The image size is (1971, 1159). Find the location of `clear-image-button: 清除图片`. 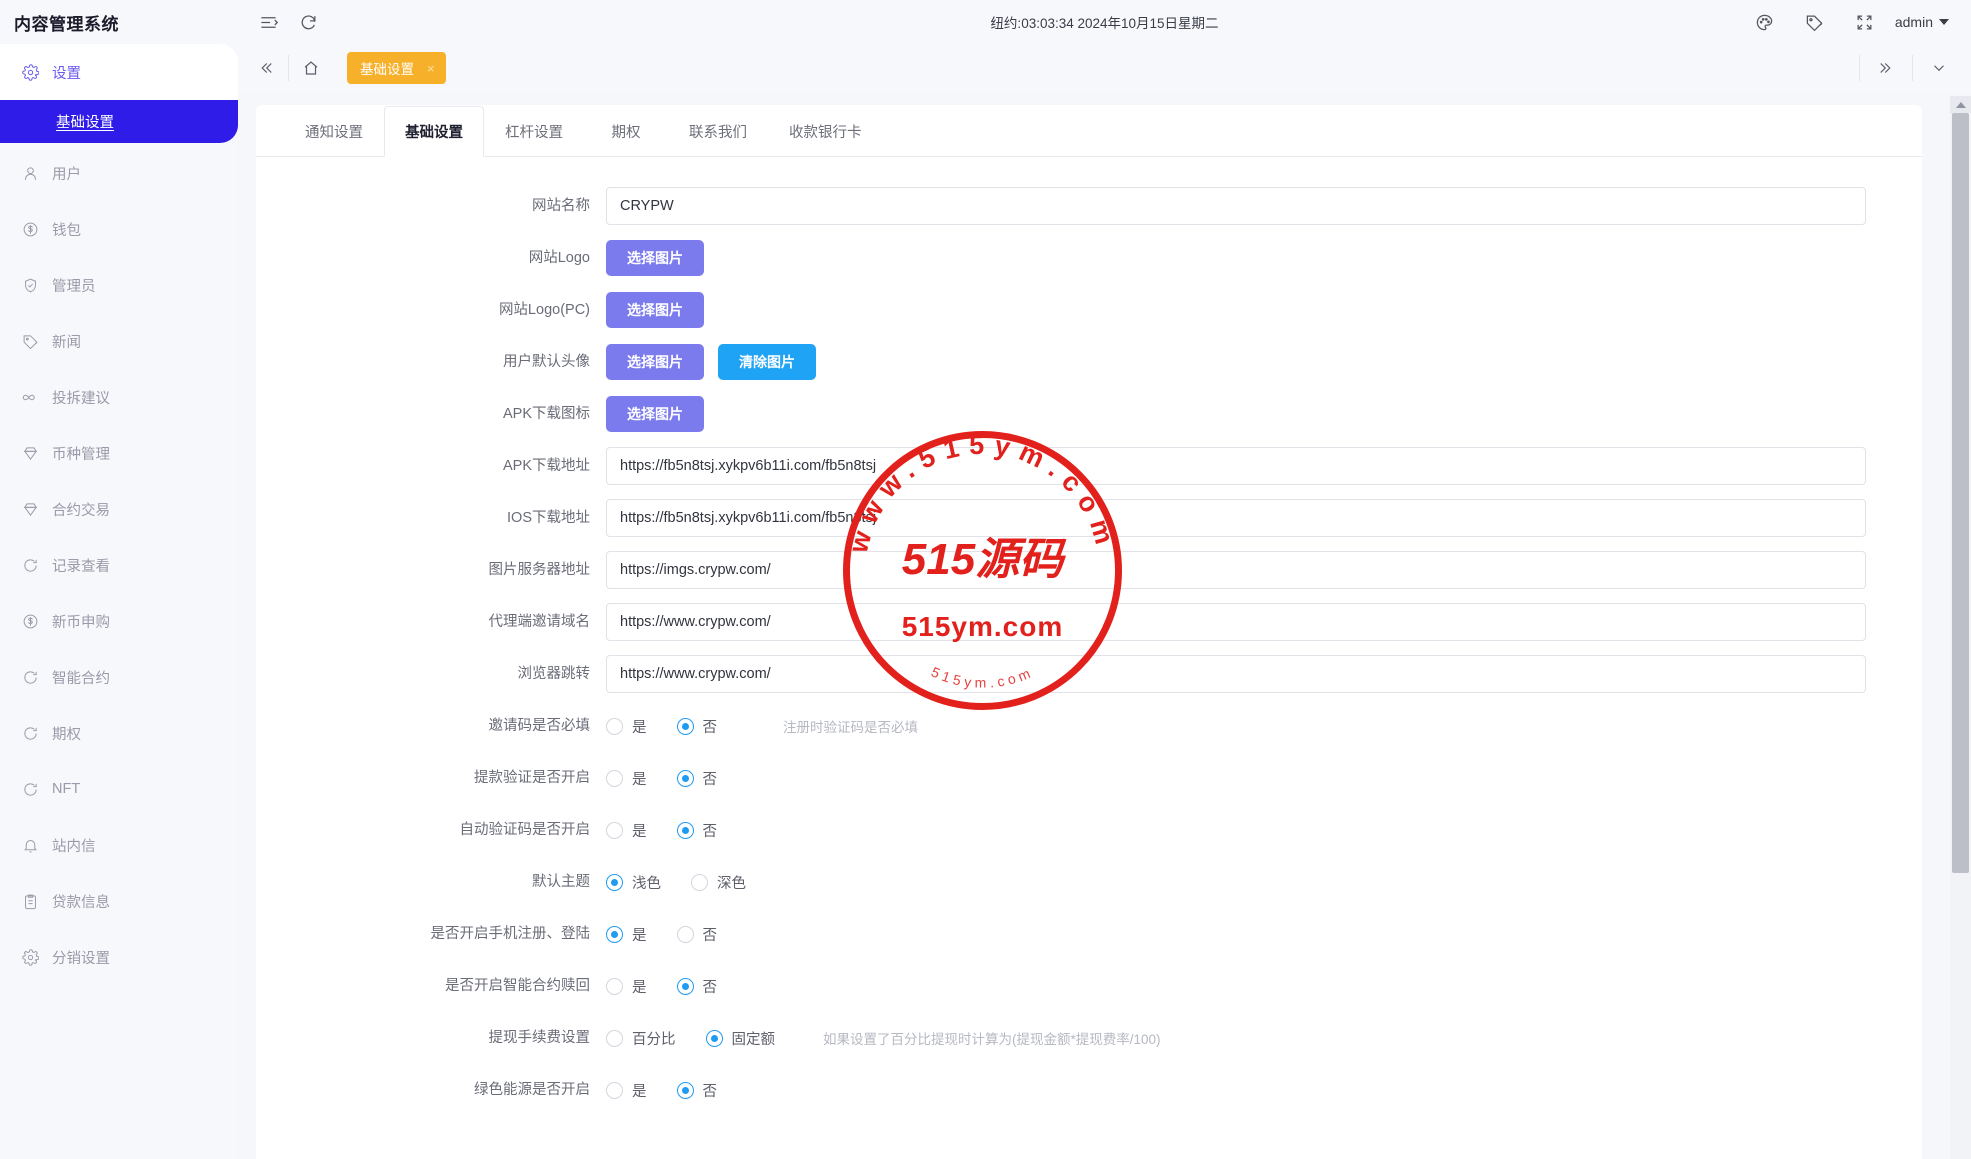

clear-image-button: 清除图片 is located at coordinates (767, 362).